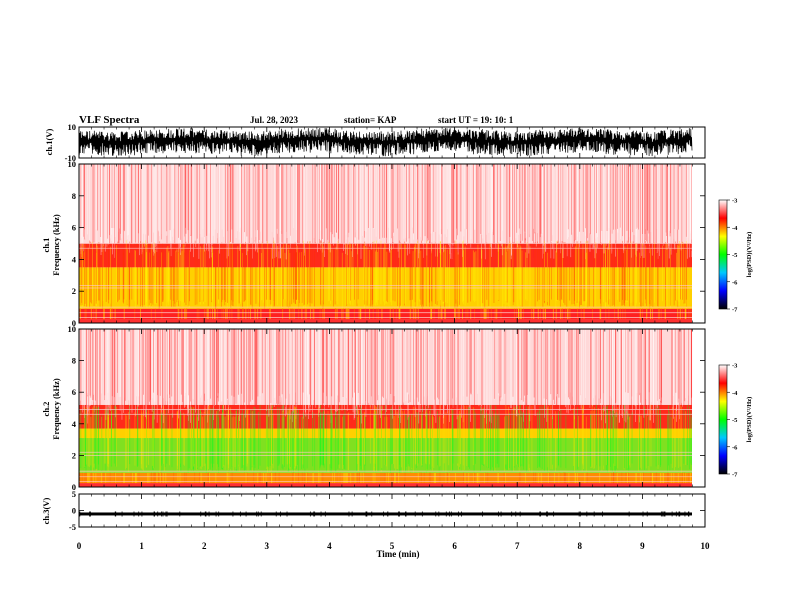 The width and height of the screenshot is (792, 612). I want to click on ch2-colorbar: -3 -4 -5 -6 -7 log(PSD)(V²/Hz), so click(735, 421).